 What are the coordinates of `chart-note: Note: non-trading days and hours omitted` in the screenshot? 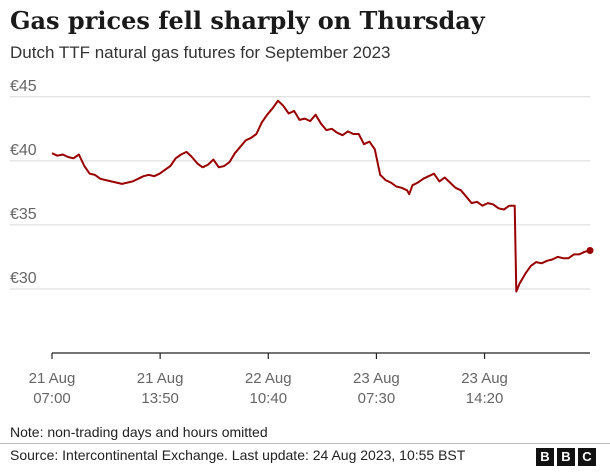 It's located at (139, 432).